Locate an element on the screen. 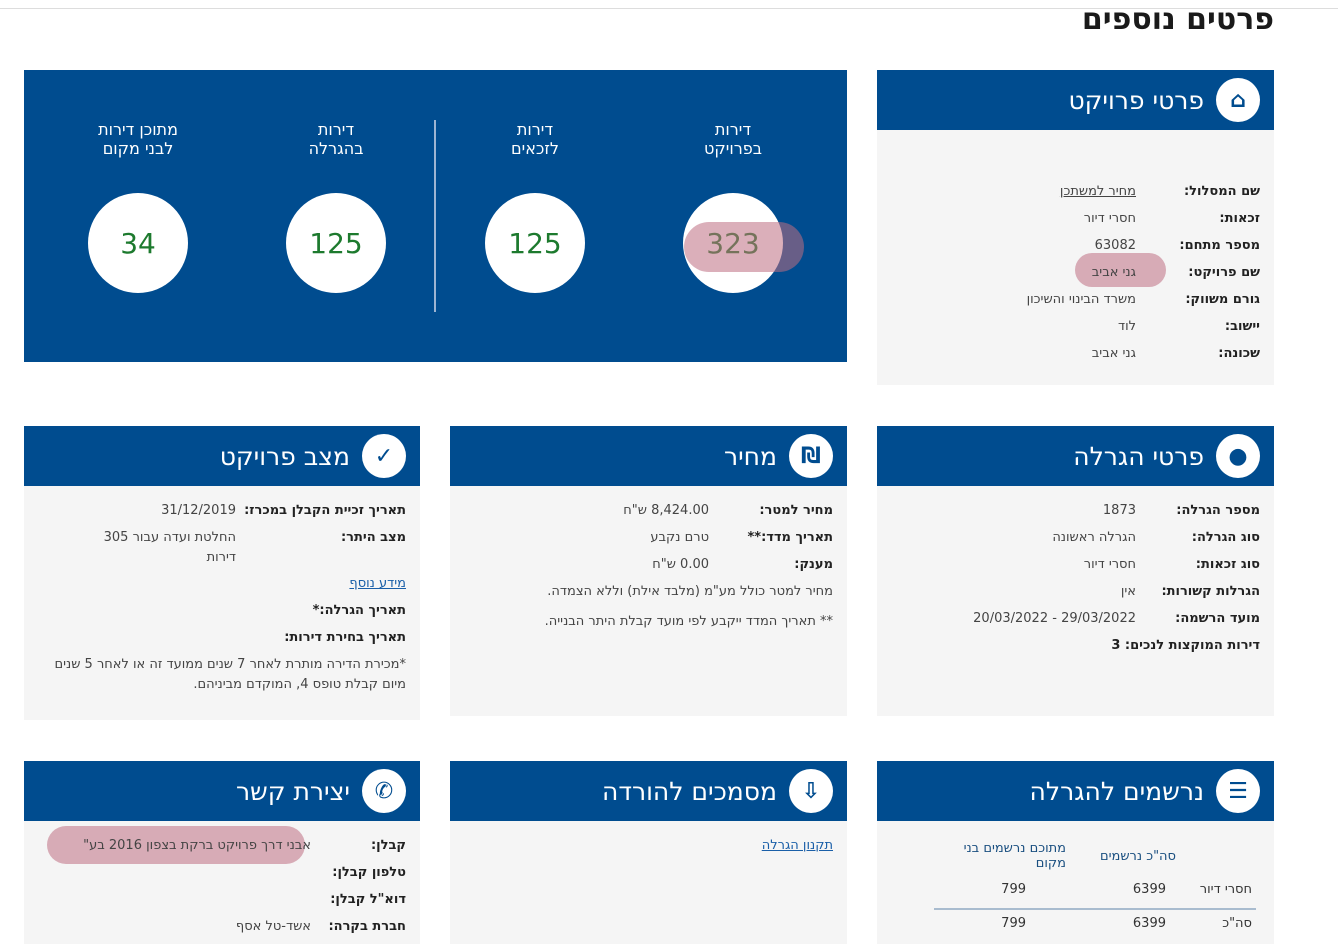 This screenshot has height=944, width=1338. card-title: פרטי הגרלה is located at coordinates (1138, 456).